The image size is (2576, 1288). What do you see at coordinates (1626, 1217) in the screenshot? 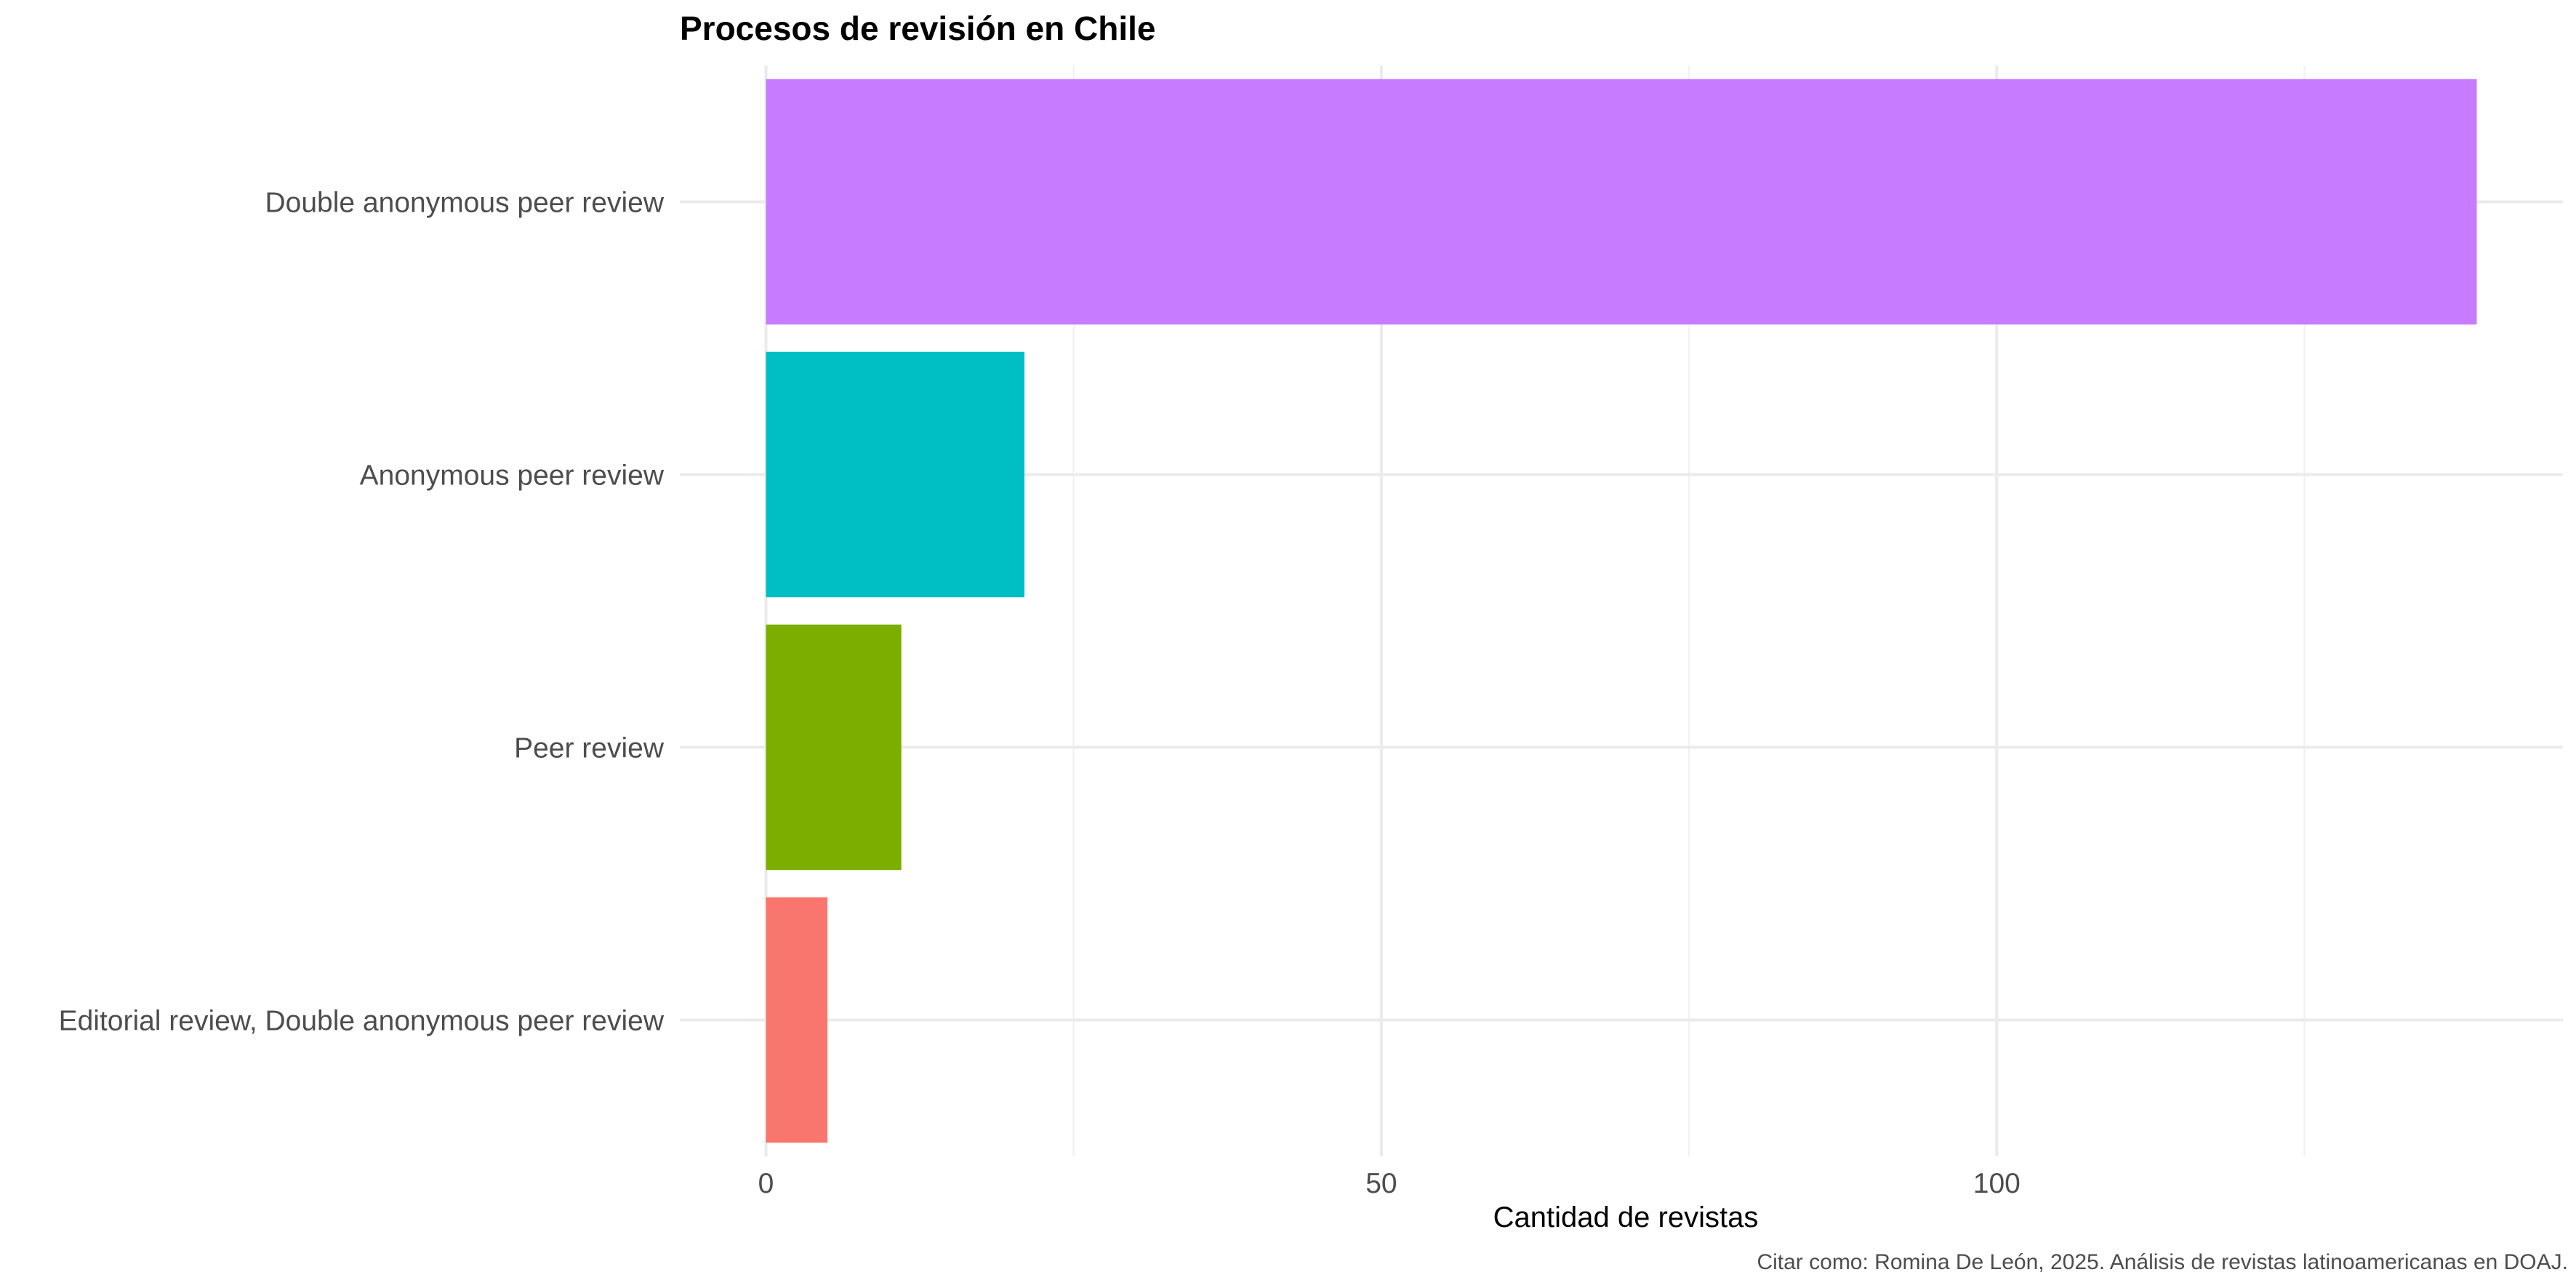
I see `x-axis-title: Cantidad de revistas` at bounding box center [1626, 1217].